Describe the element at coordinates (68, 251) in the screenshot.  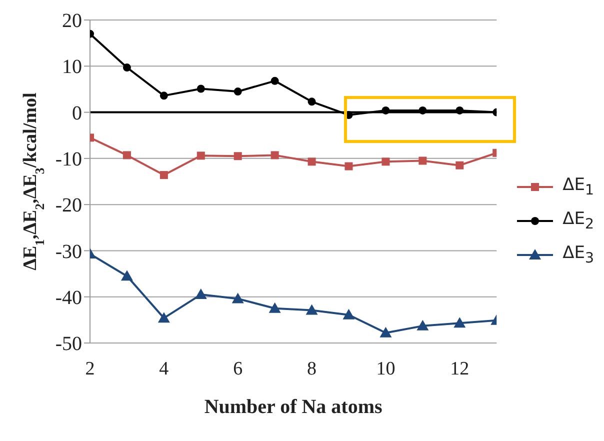
I see `y-tick-label: -30` at that location.